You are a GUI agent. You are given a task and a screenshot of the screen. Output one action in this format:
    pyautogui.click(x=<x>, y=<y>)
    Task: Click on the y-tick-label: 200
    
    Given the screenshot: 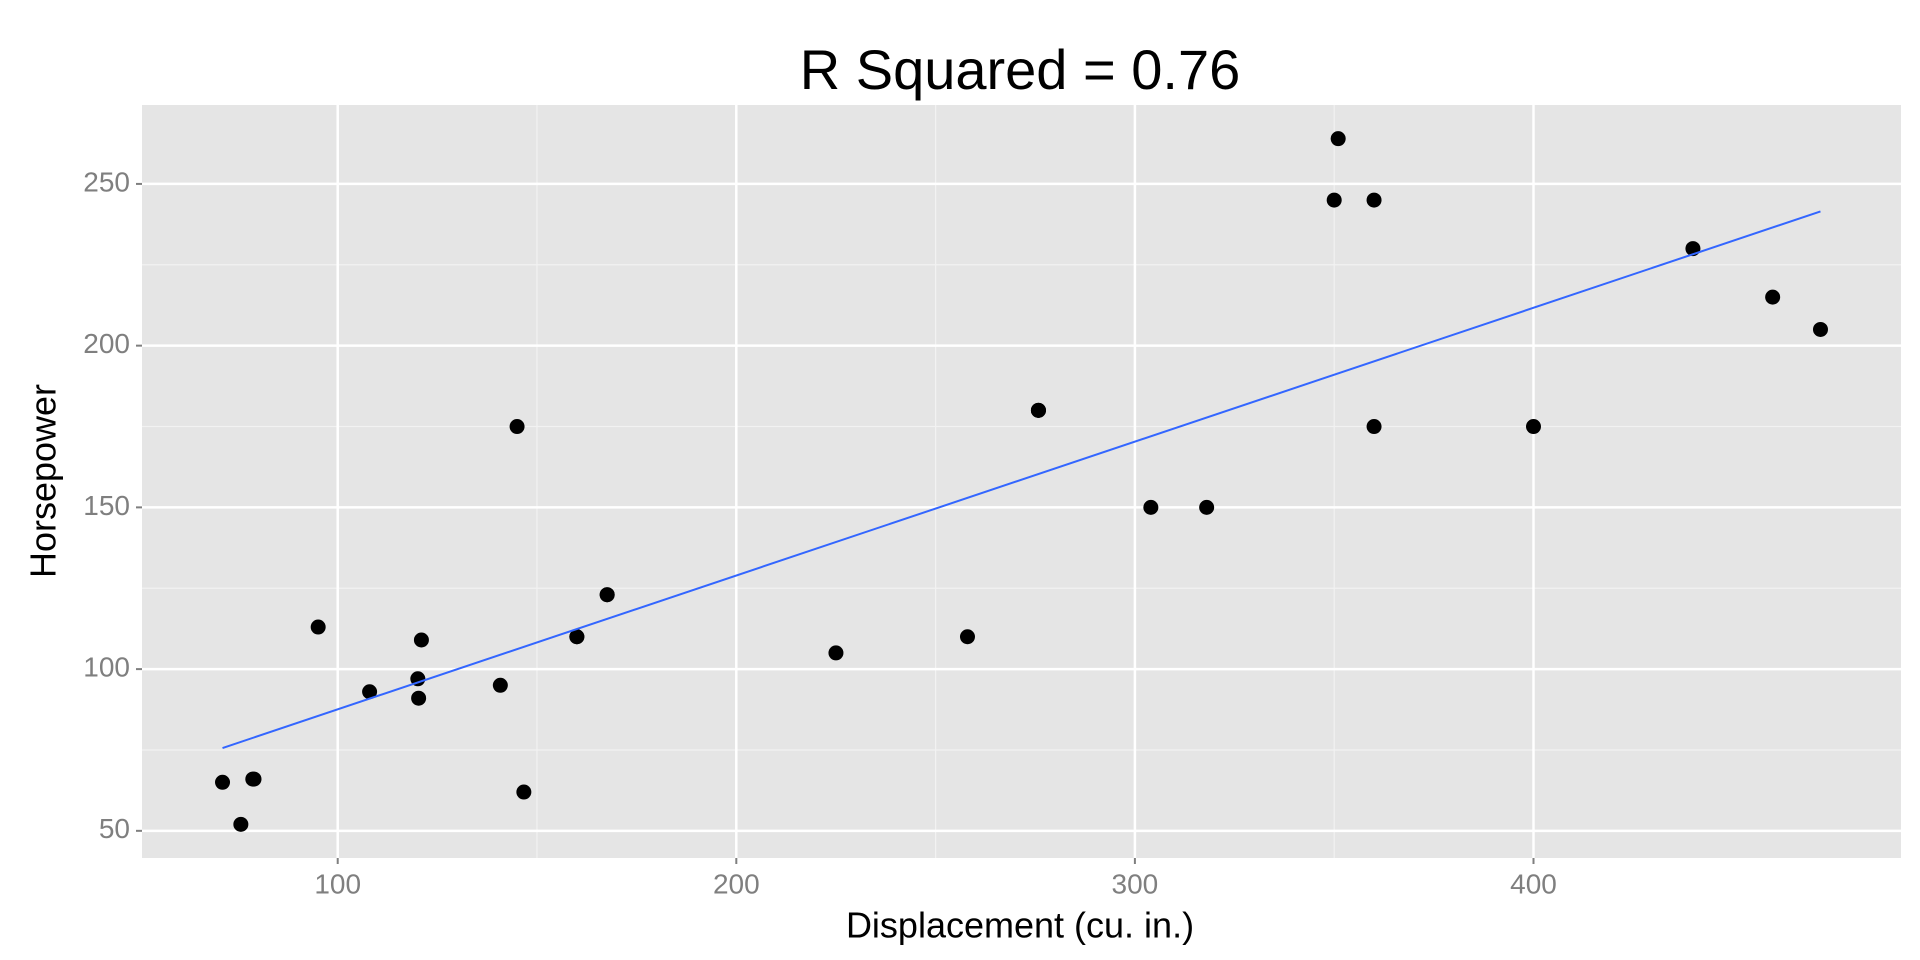 What is the action you would take?
    pyautogui.click(x=106, y=343)
    